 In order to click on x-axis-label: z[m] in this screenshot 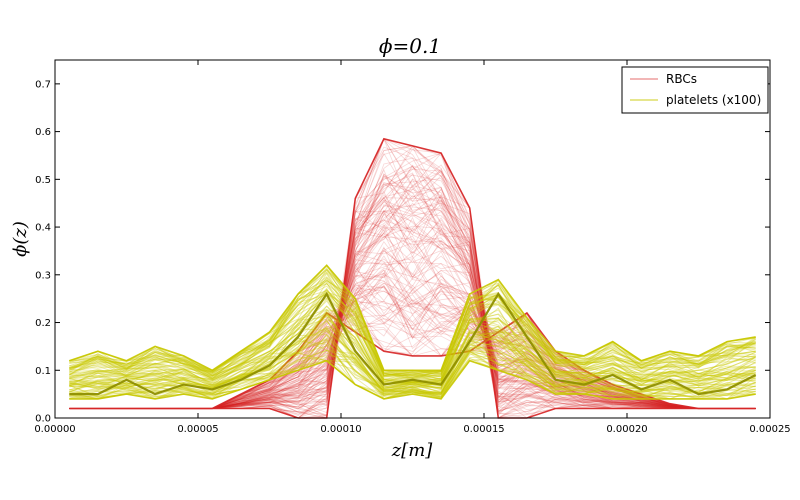, I will do `click(412, 450)`.